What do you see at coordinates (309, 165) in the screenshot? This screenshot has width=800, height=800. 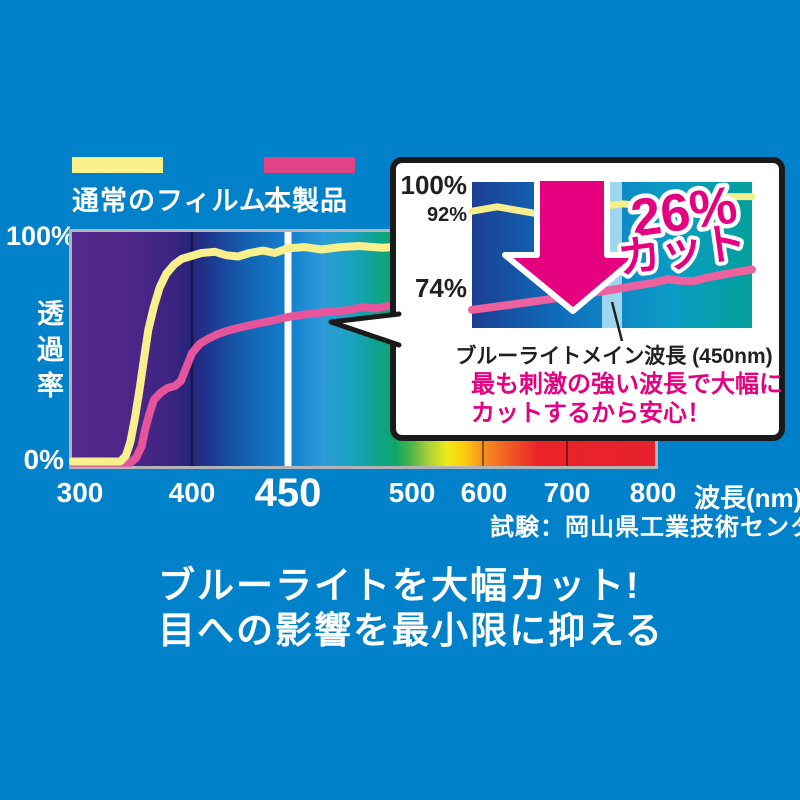 I see `product-swatch` at bounding box center [309, 165].